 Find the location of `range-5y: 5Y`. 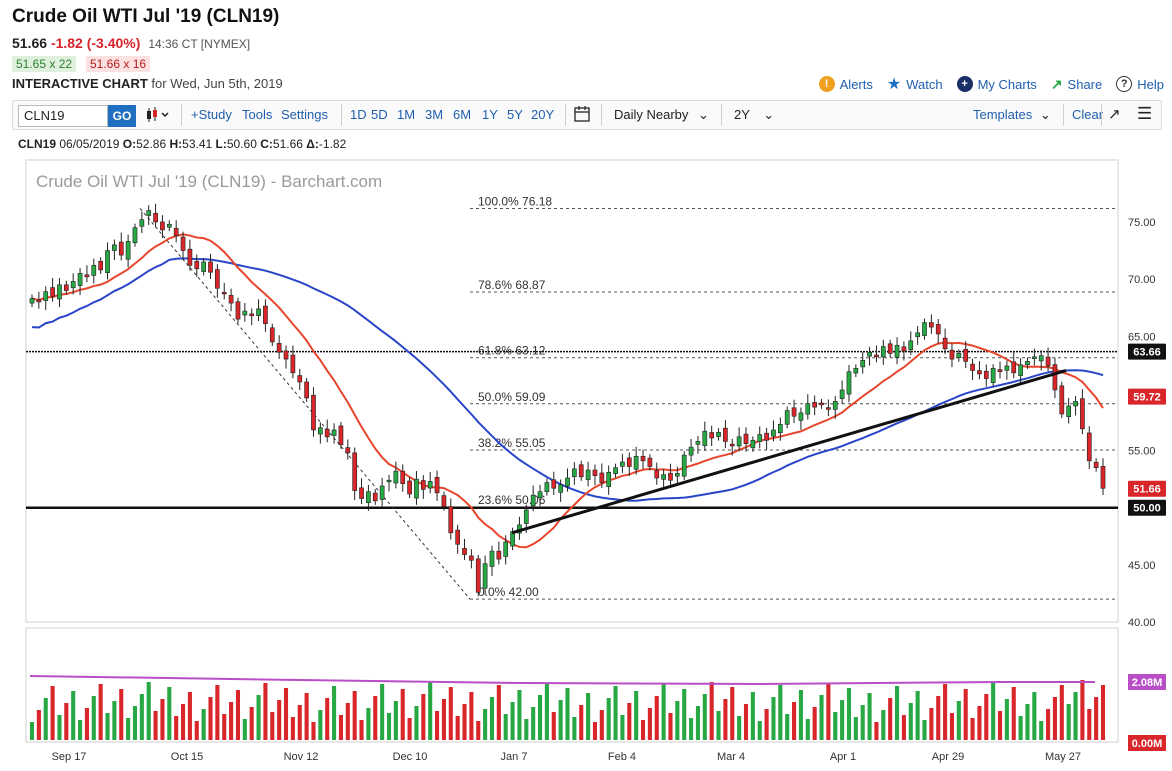

range-5y: 5Y is located at coordinates (515, 114).